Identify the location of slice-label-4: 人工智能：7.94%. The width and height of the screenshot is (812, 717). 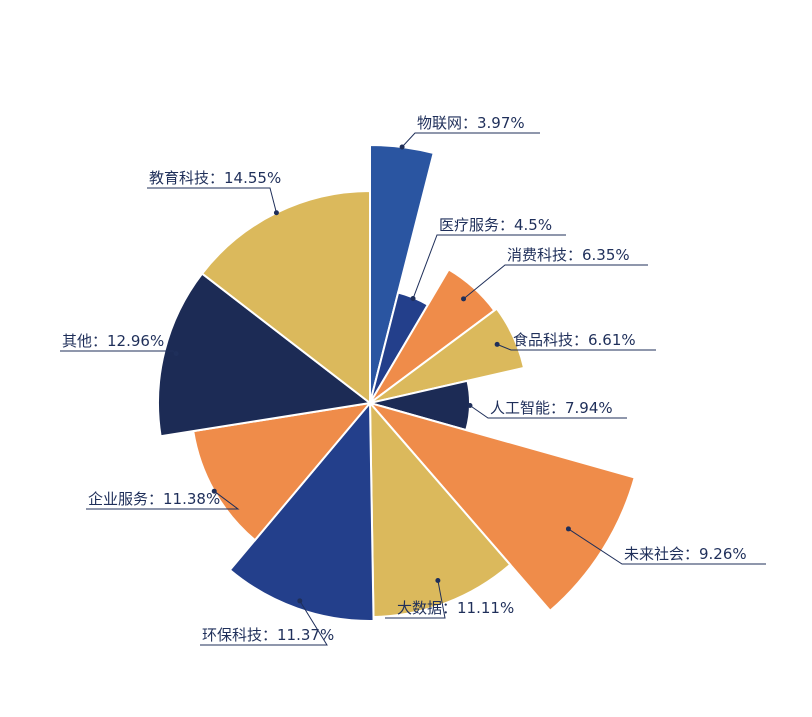
(551, 408).